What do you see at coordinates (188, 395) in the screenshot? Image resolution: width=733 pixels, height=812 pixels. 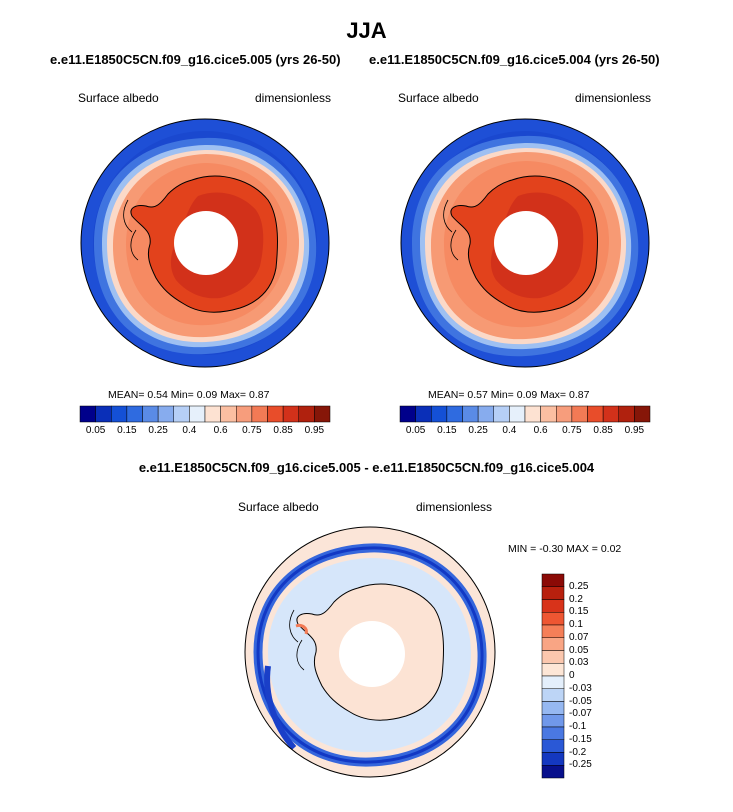 I see `panel1-stats: MEAN= 0.54 Min= 0.09 Max= 0.87` at bounding box center [188, 395].